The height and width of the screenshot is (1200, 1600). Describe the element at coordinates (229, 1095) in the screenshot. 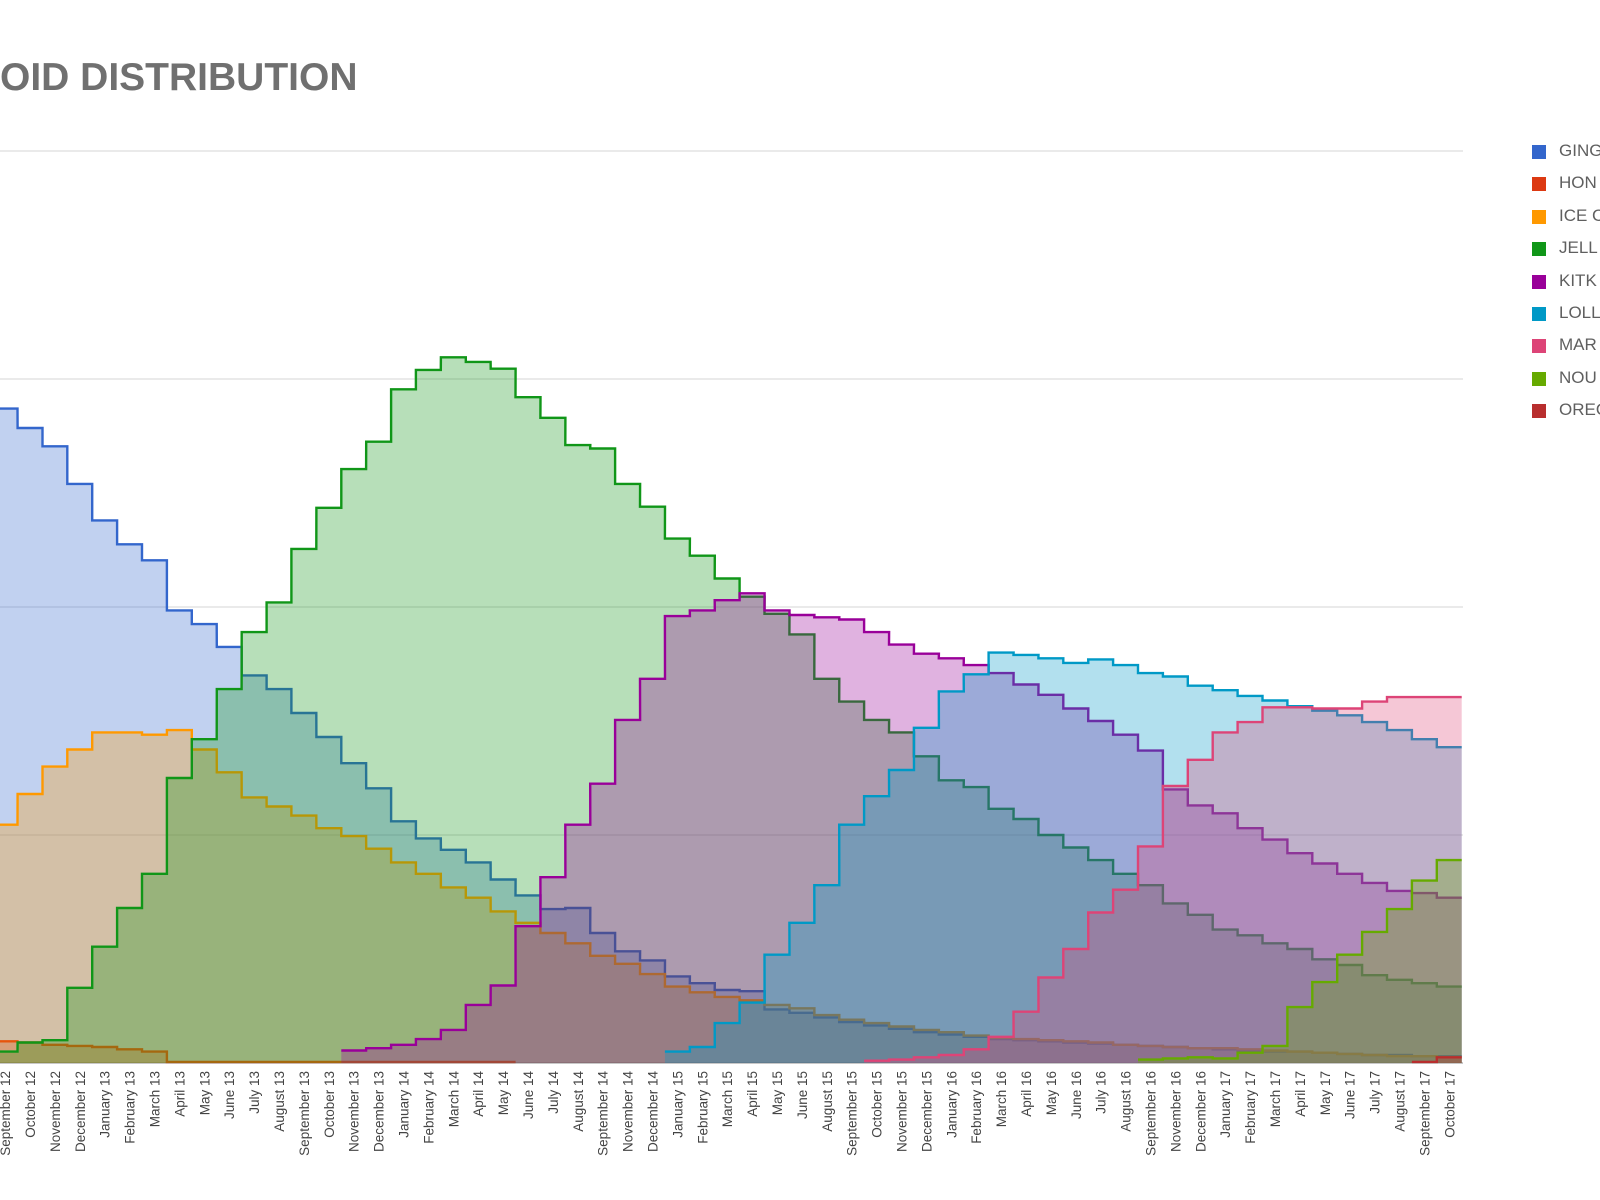

I see `x-tick-label: June 13` at that location.